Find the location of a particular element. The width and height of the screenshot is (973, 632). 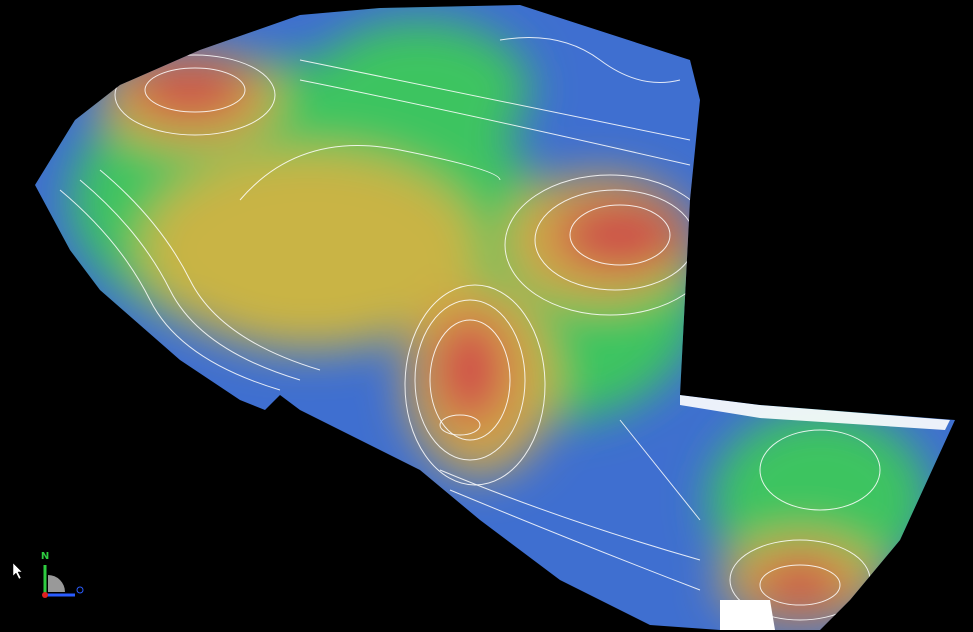

high-elevation is located at coordinates (310, 250).